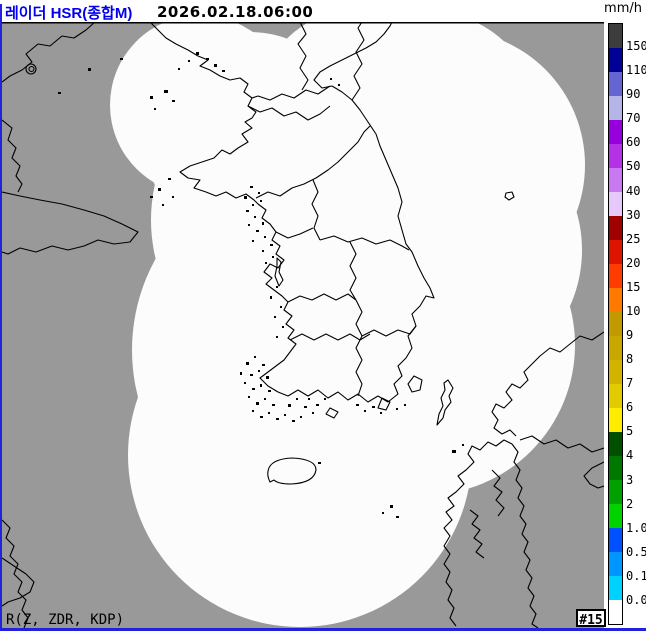  I want to click on legend-label-9: 9, so click(630, 335).